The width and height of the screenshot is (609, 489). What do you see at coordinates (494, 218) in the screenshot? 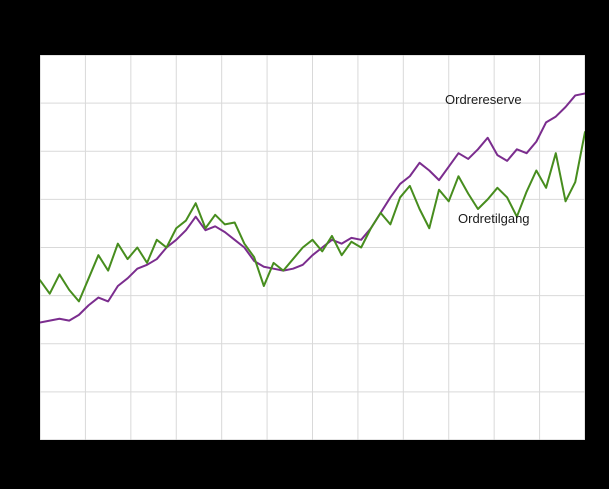
I see `series-label-ordretilgang: Ordretilgang` at bounding box center [494, 218].